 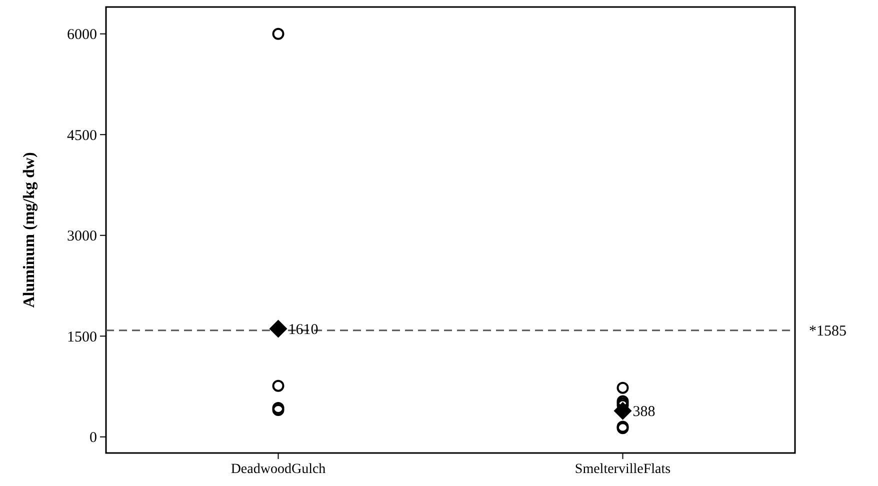 I want to click on y-tick-label: 3000, so click(x=82, y=236).